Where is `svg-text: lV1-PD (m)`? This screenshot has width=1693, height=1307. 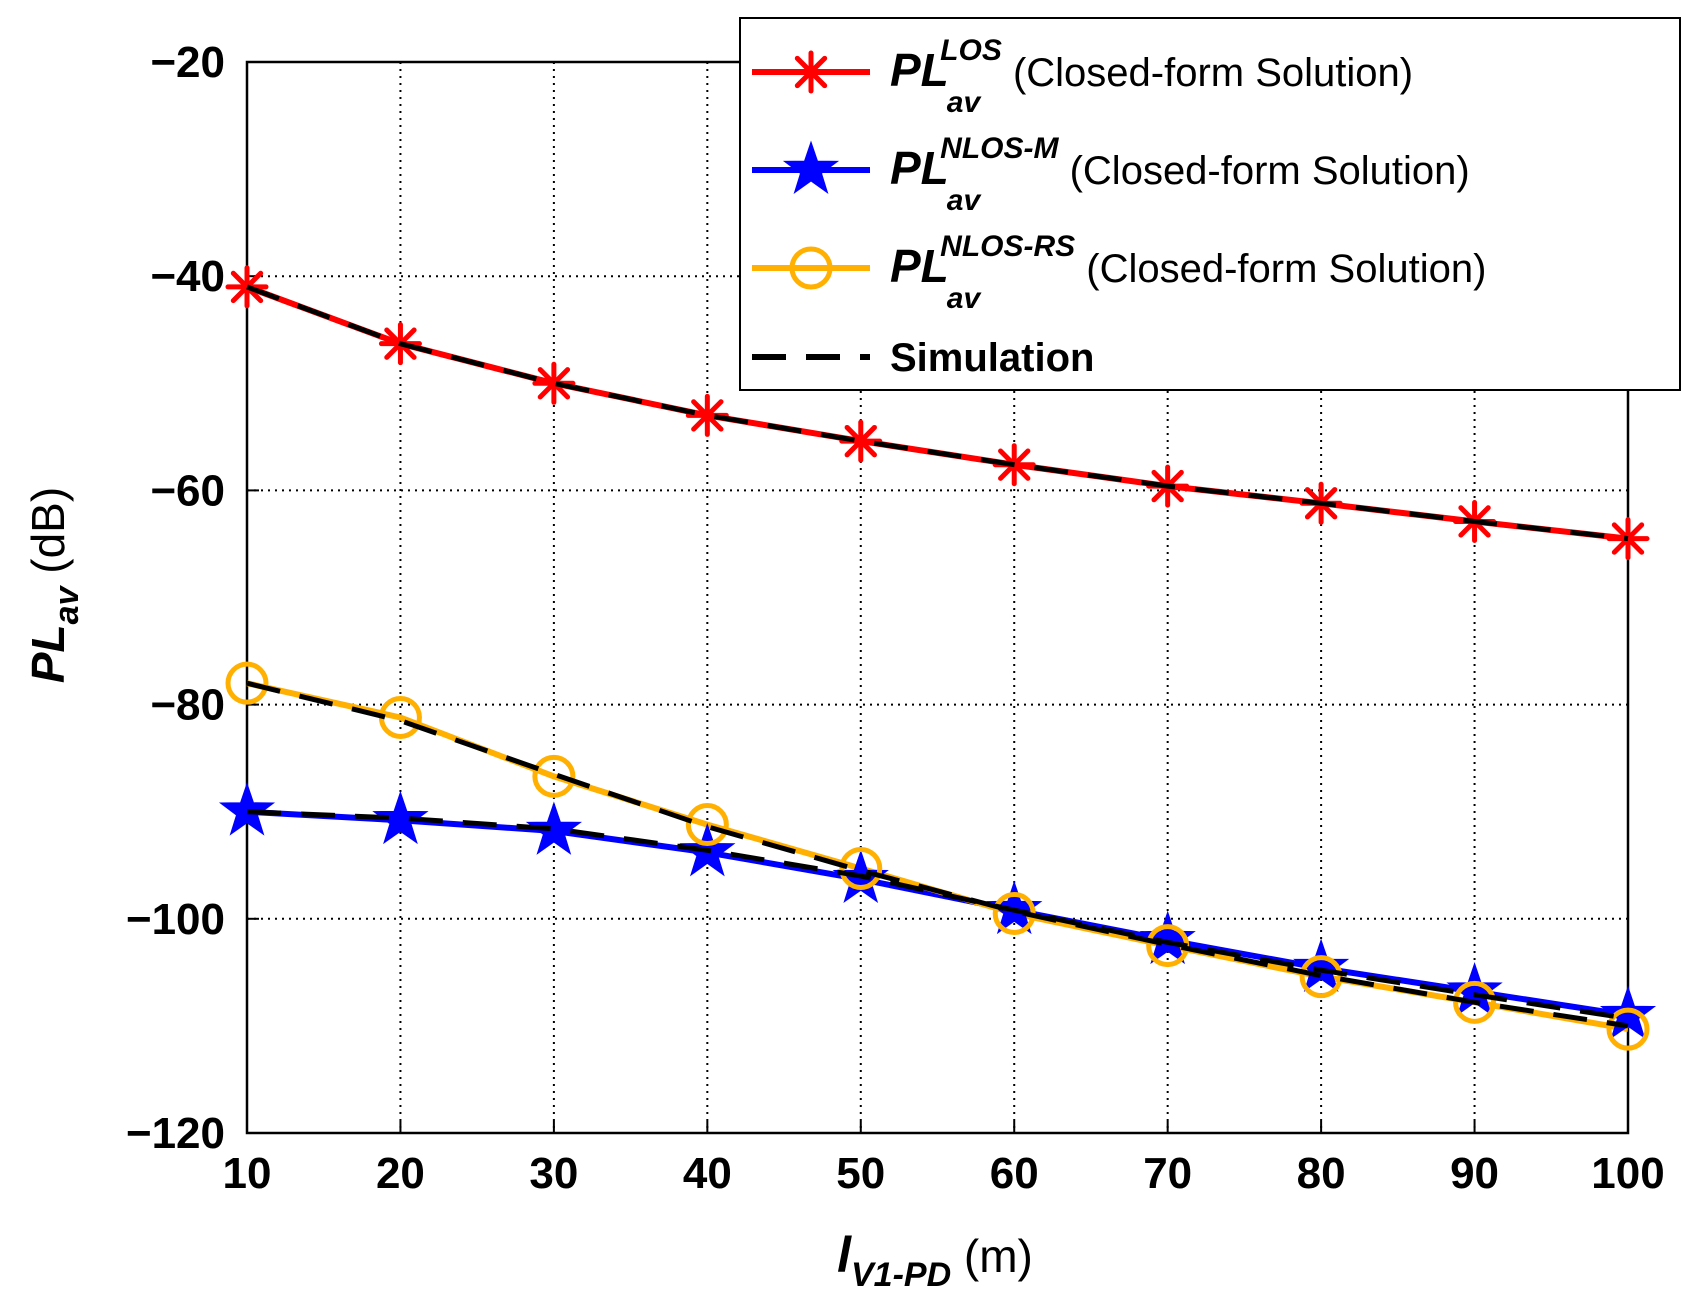 svg-text: lV1-PD (m) is located at coordinates (935, 1260).